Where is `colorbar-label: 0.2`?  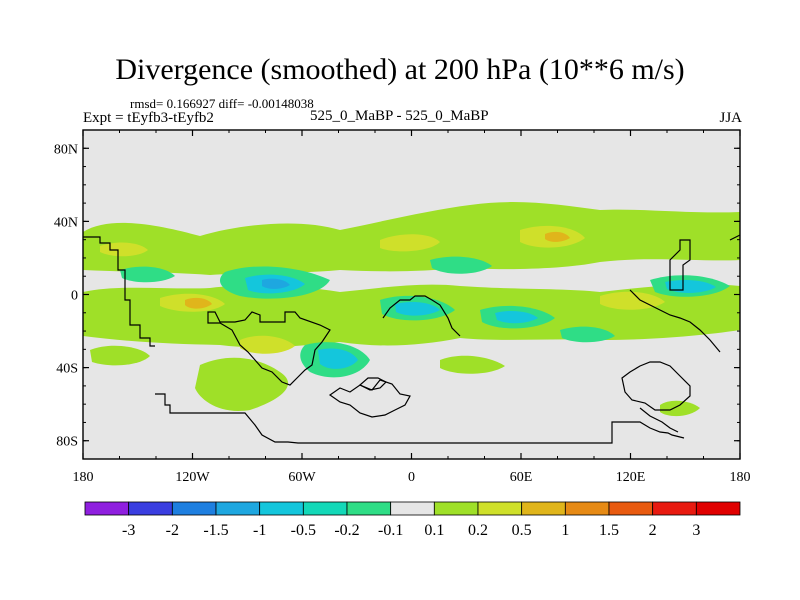 colorbar-label: 0.2 is located at coordinates (478, 530).